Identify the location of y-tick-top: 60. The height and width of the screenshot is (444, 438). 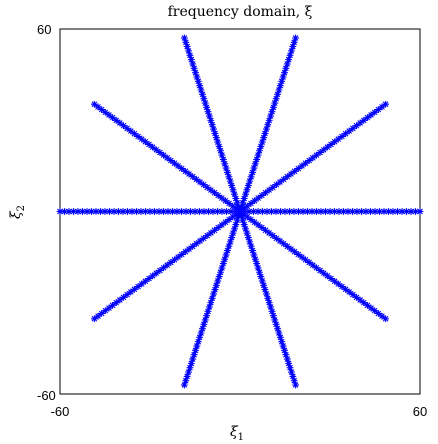
(44, 29).